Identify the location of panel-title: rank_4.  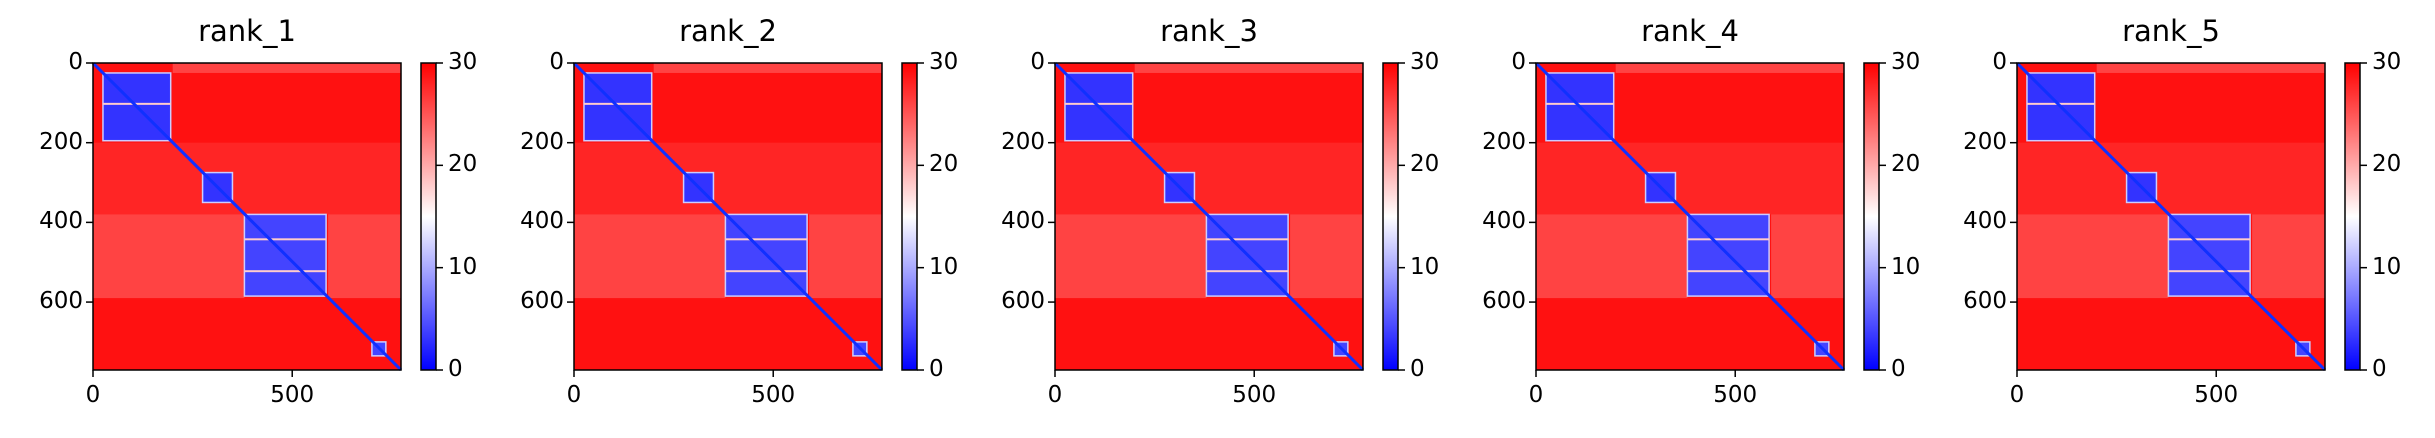
(1690, 31).